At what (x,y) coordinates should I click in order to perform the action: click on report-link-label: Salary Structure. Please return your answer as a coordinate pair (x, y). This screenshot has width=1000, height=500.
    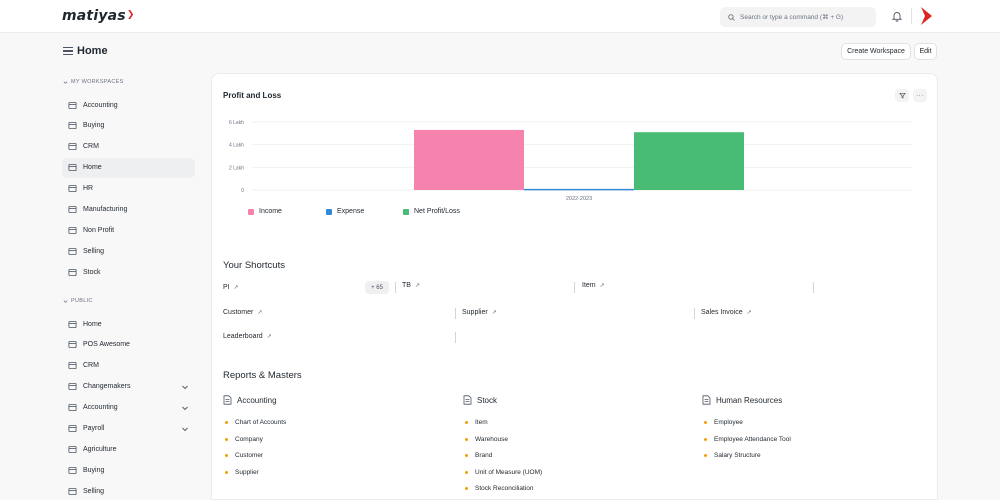
    Looking at the image, I should click on (737, 456).